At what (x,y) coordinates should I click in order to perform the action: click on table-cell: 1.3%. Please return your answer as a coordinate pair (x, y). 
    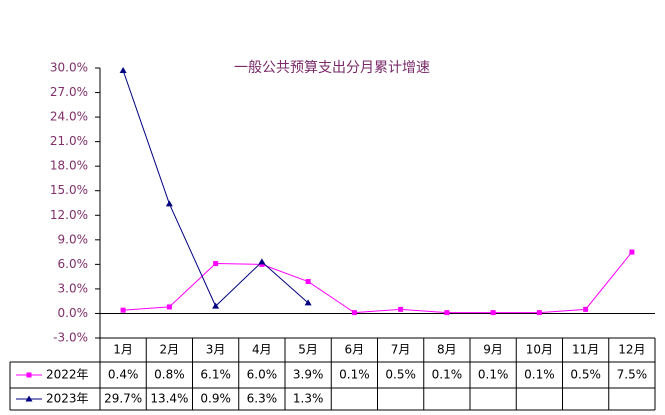
    Looking at the image, I should click on (308, 399).